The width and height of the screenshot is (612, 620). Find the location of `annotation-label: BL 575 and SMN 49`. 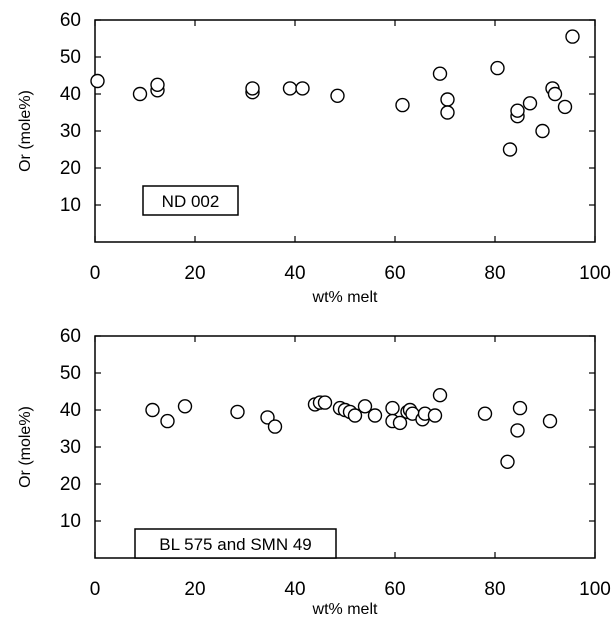

annotation-label: BL 575 and SMN 49 is located at coordinates (235, 544).